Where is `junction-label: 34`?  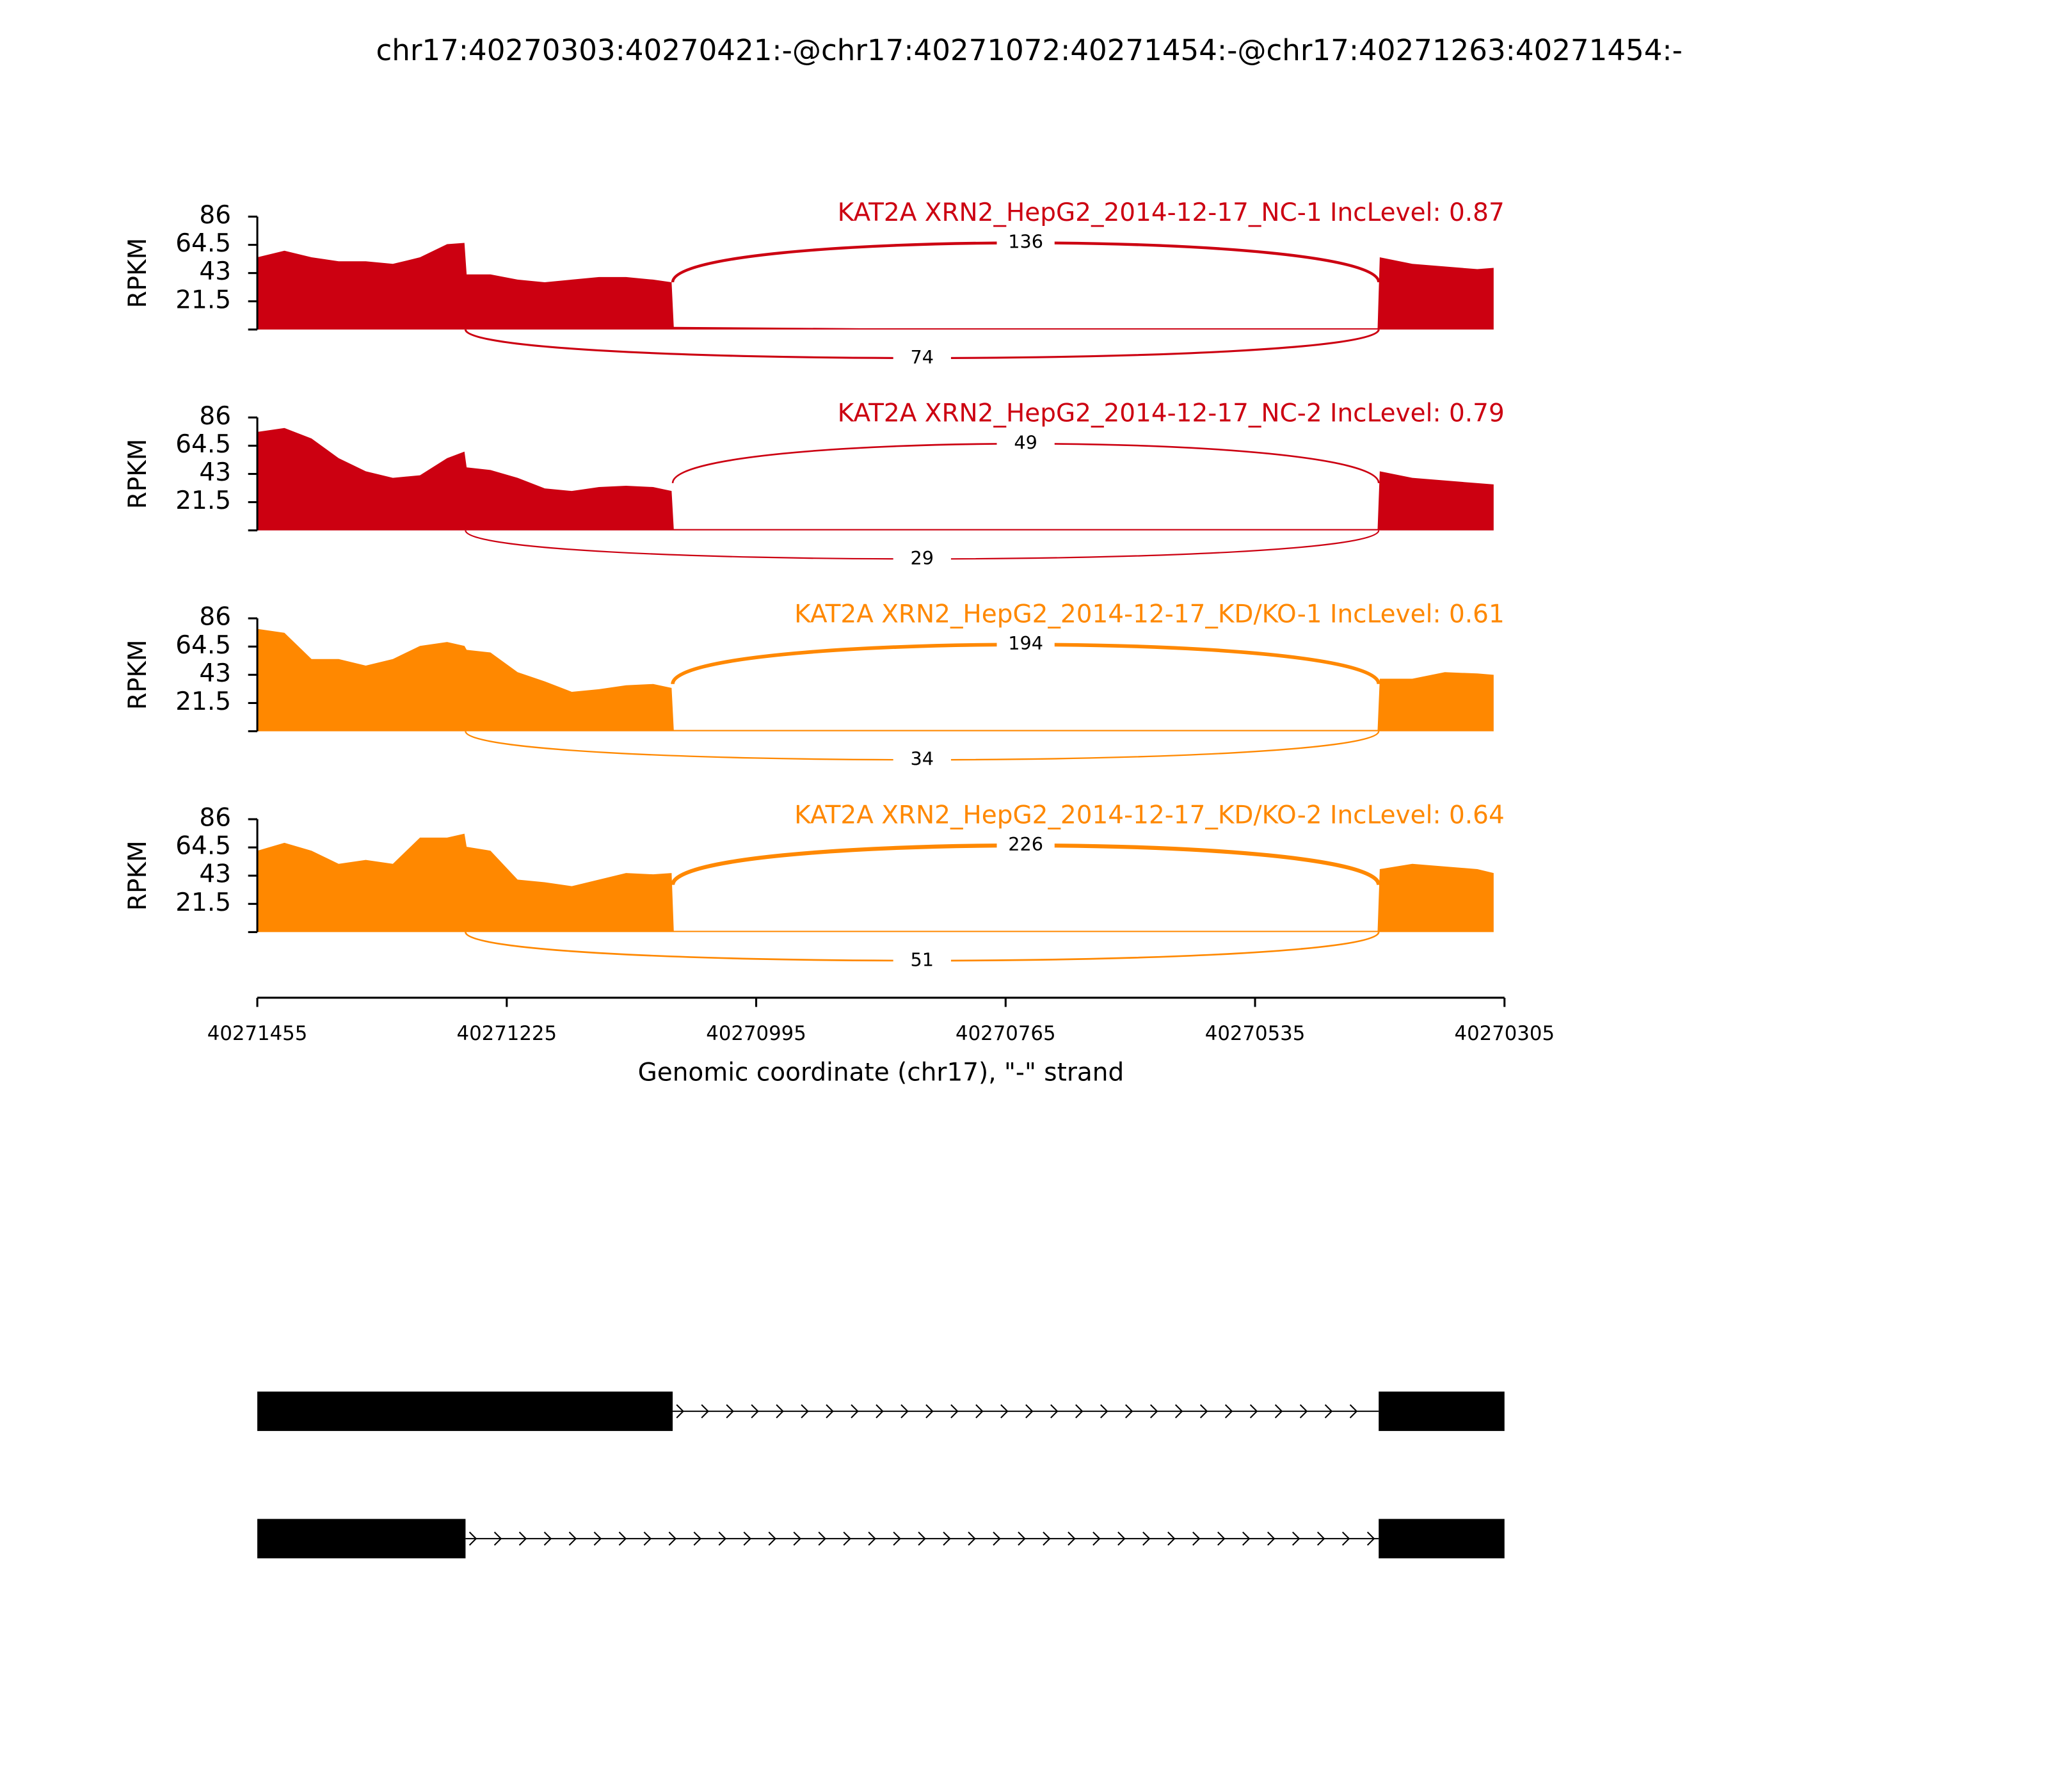
junction-label: 34 is located at coordinates (922, 759).